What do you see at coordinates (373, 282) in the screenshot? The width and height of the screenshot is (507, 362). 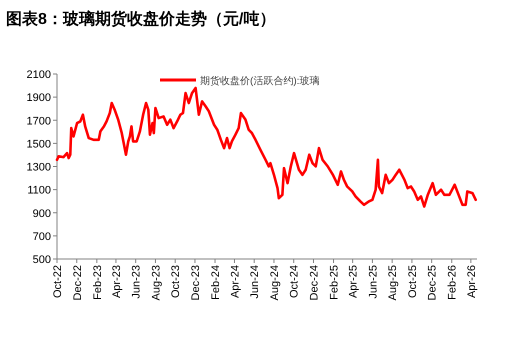 I see `x-tick-label: Jun-25` at bounding box center [373, 282].